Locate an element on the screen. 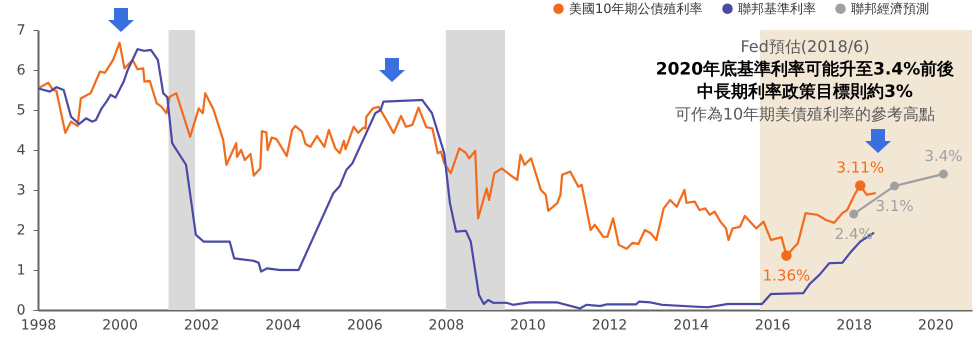  x-tick-label: 2010 is located at coordinates (528, 326).